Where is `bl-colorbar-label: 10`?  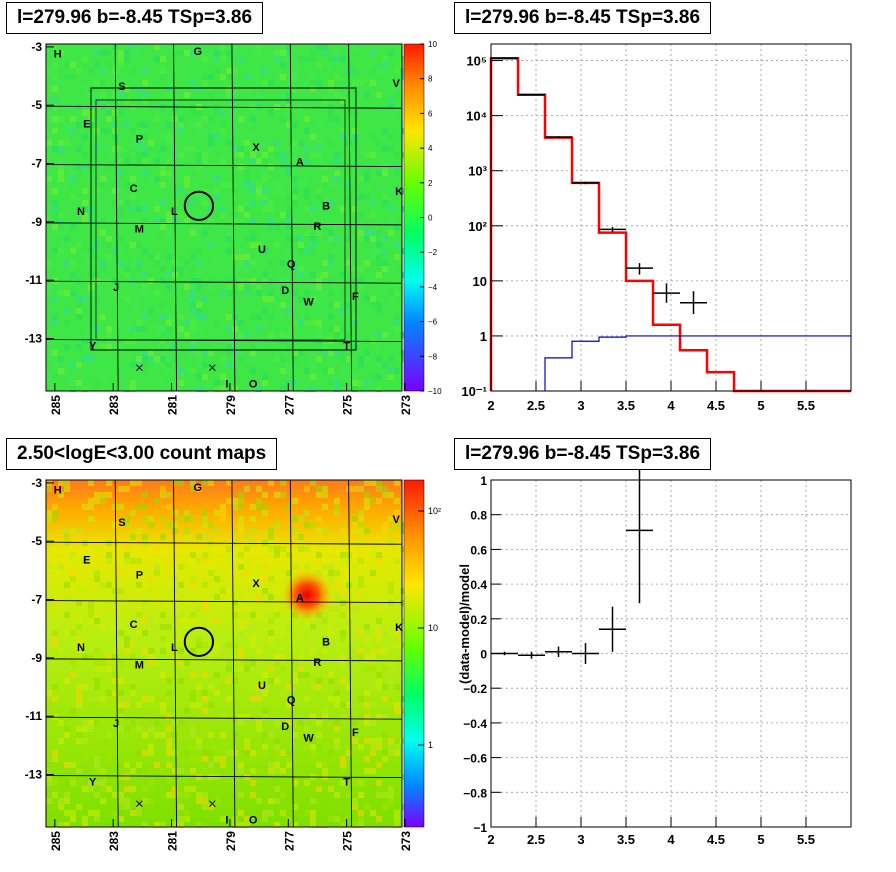
bl-colorbar-label: 10 is located at coordinates (433, 628).